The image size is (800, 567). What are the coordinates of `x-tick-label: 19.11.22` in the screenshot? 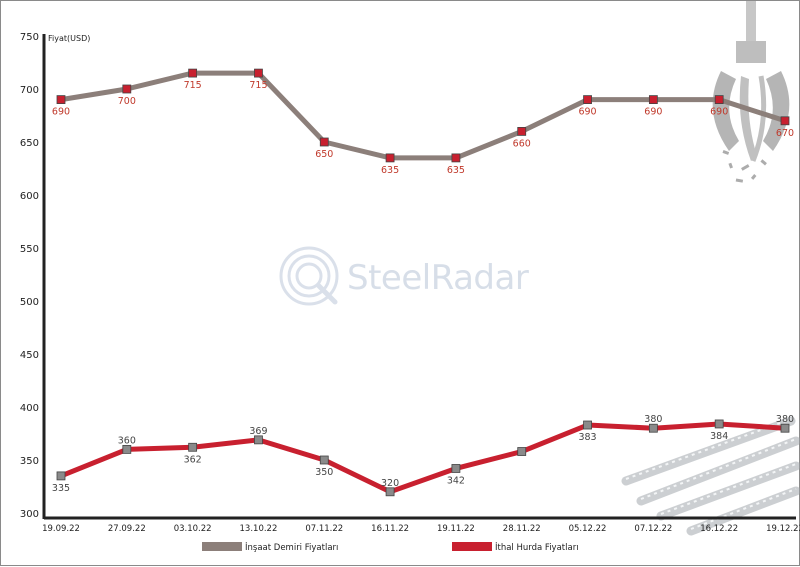 It's located at (456, 529).